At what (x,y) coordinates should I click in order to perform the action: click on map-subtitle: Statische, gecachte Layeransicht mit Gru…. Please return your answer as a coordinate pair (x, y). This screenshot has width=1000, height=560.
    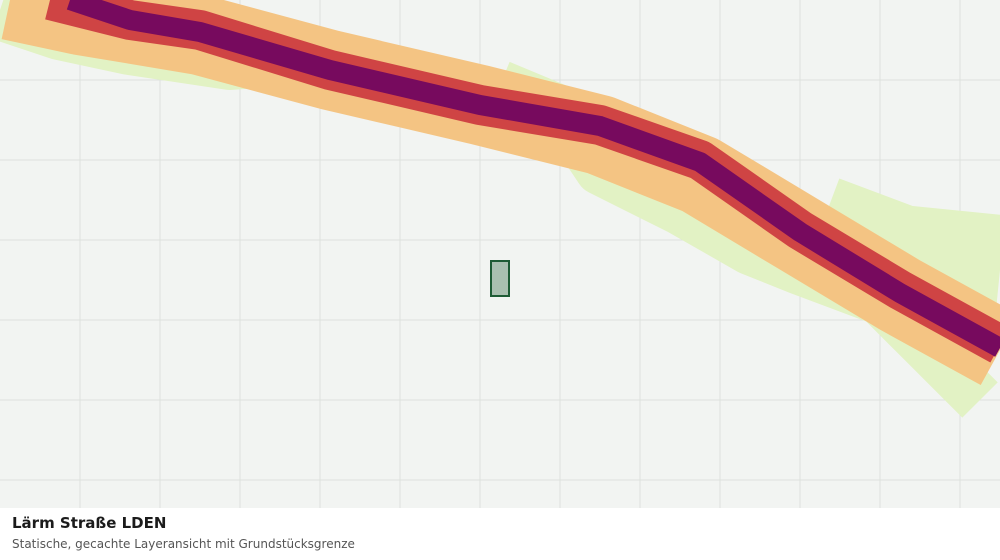
    Looking at the image, I should click on (183, 544).